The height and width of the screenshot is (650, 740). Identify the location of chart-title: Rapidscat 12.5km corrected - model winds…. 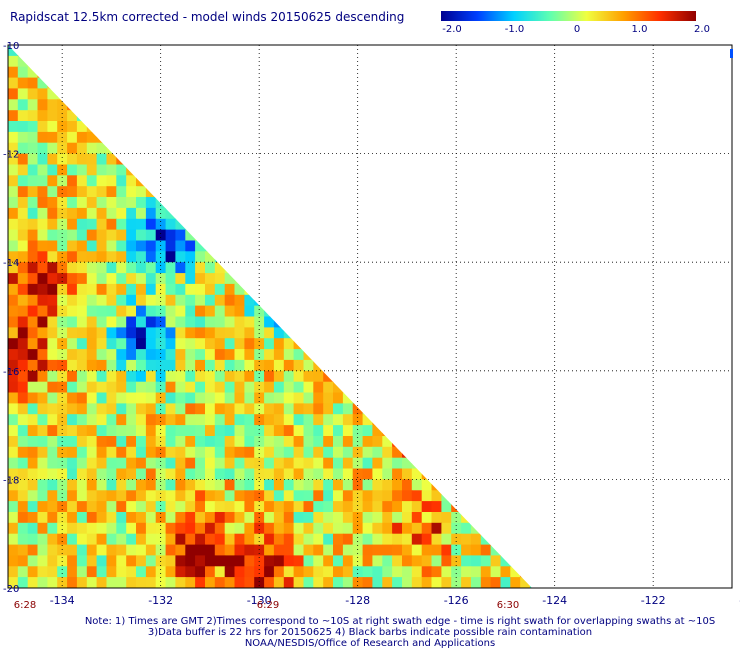
(207, 17).